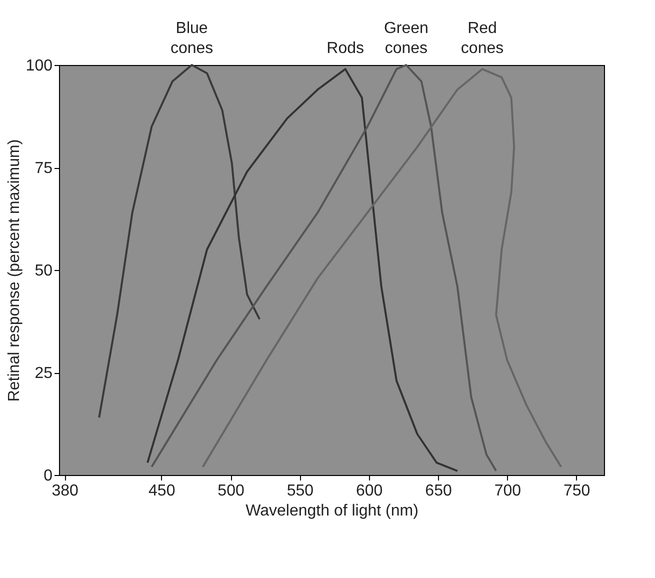  I want to click on x-tick-label: 650, so click(438, 491).